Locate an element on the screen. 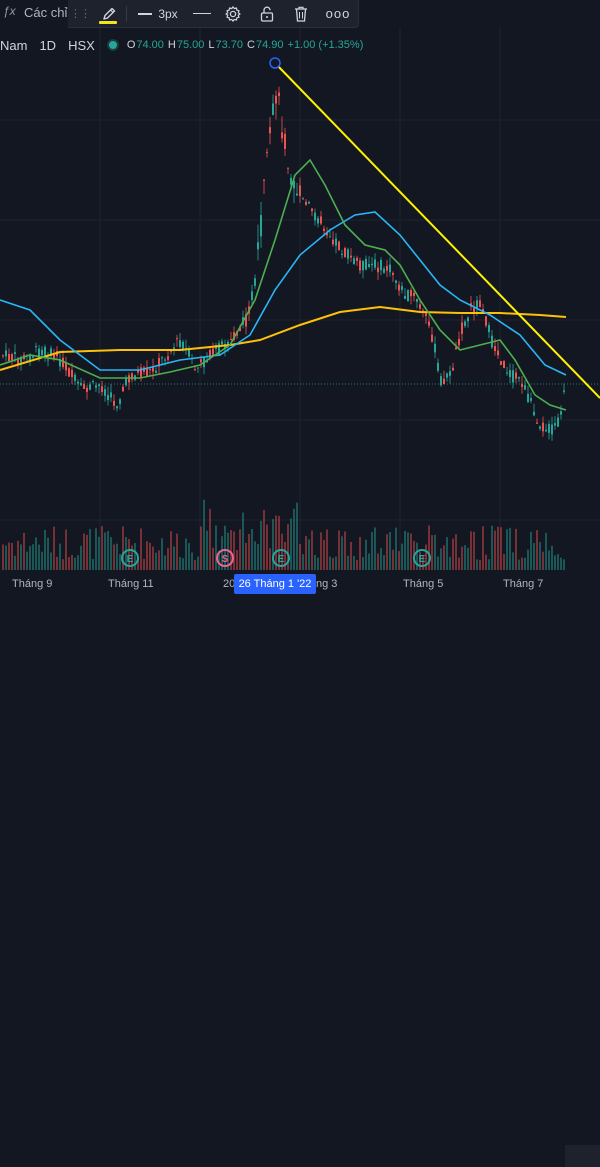  time-axis-scroll-area is located at coordinates (582, 1156).